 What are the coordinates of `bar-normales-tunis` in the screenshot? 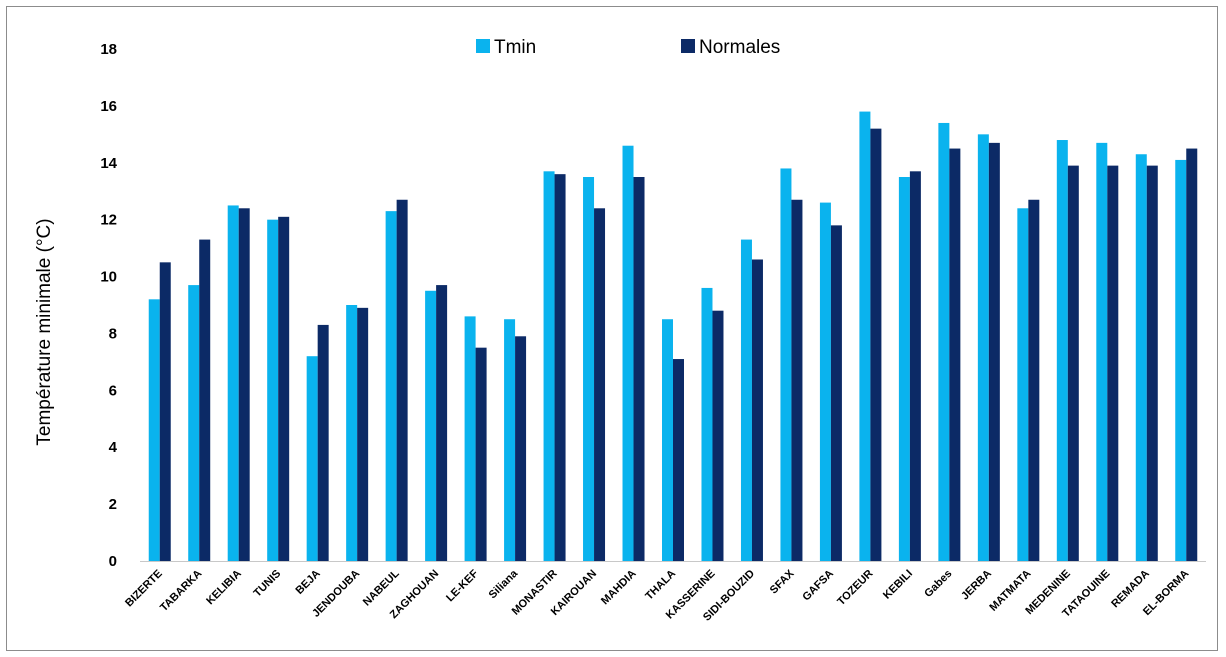 It's located at (284, 389).